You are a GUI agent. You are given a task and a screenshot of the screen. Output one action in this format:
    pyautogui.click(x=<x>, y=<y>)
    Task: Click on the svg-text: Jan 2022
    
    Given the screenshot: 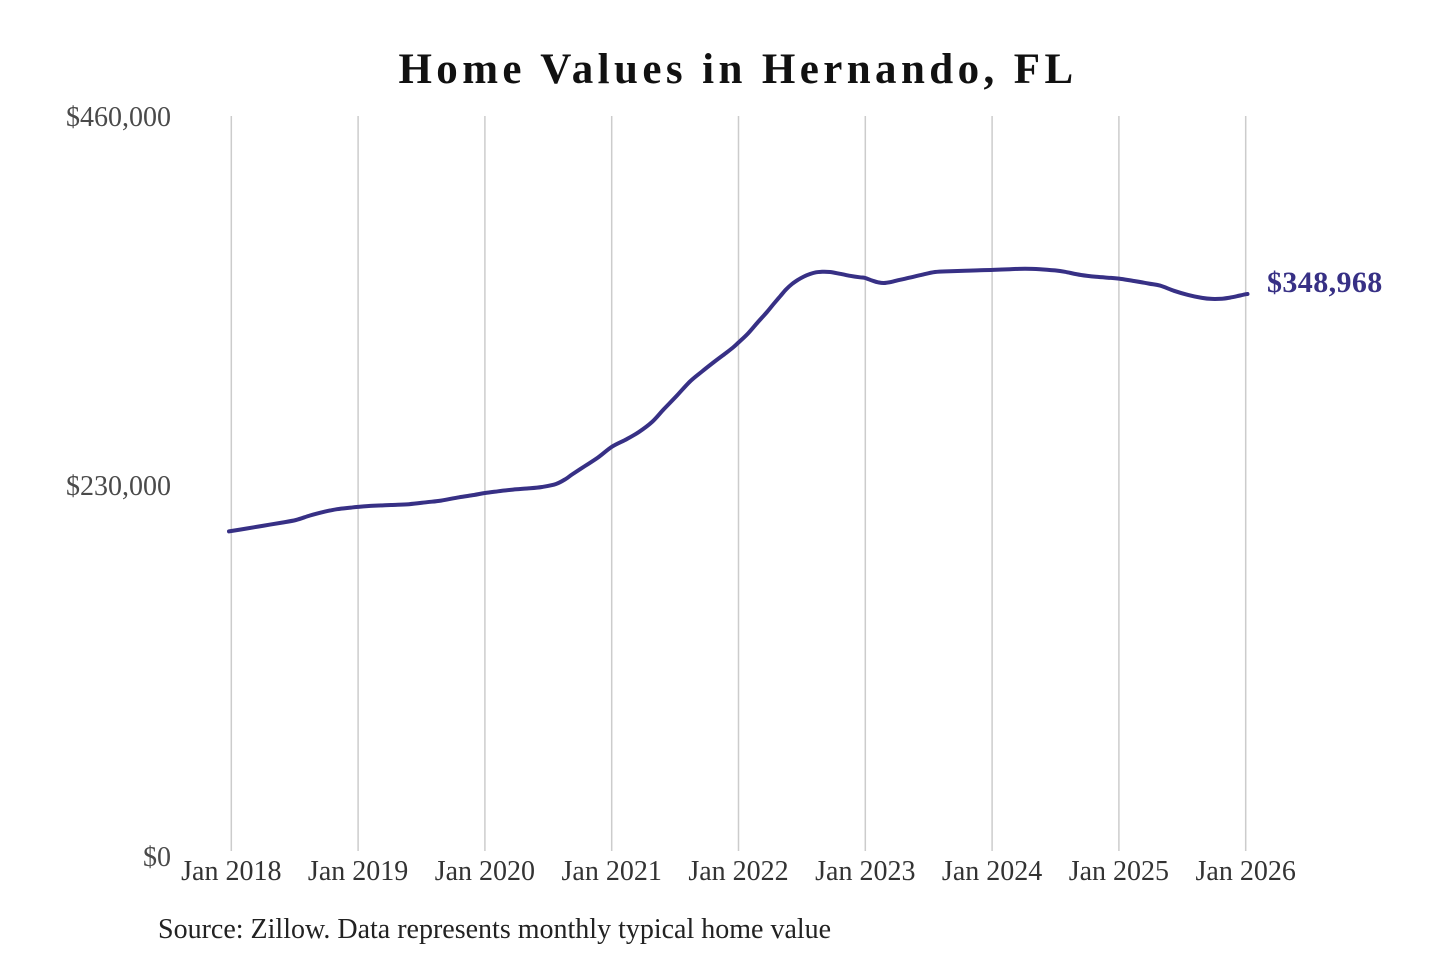 What is the action you would take?
    pyautogui.click(x=738, y=871)
    